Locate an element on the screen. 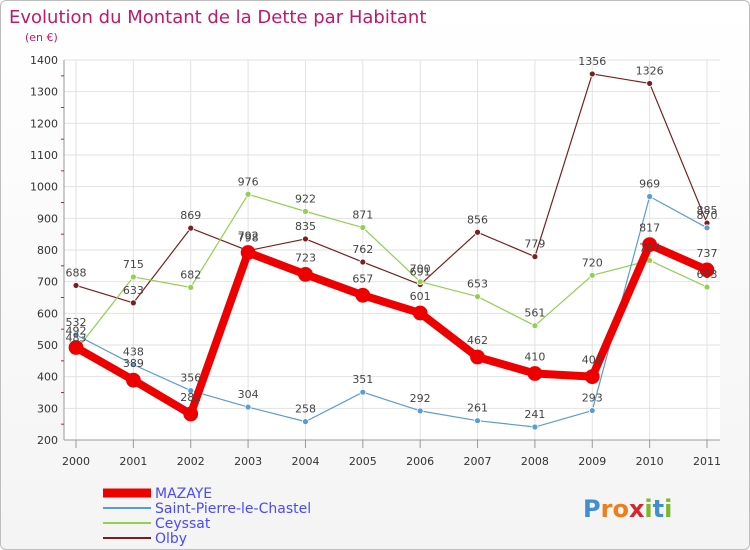 This screenshot has width=750, height=550. x-tick-label: 2006 is located at coordinates (420, 461).